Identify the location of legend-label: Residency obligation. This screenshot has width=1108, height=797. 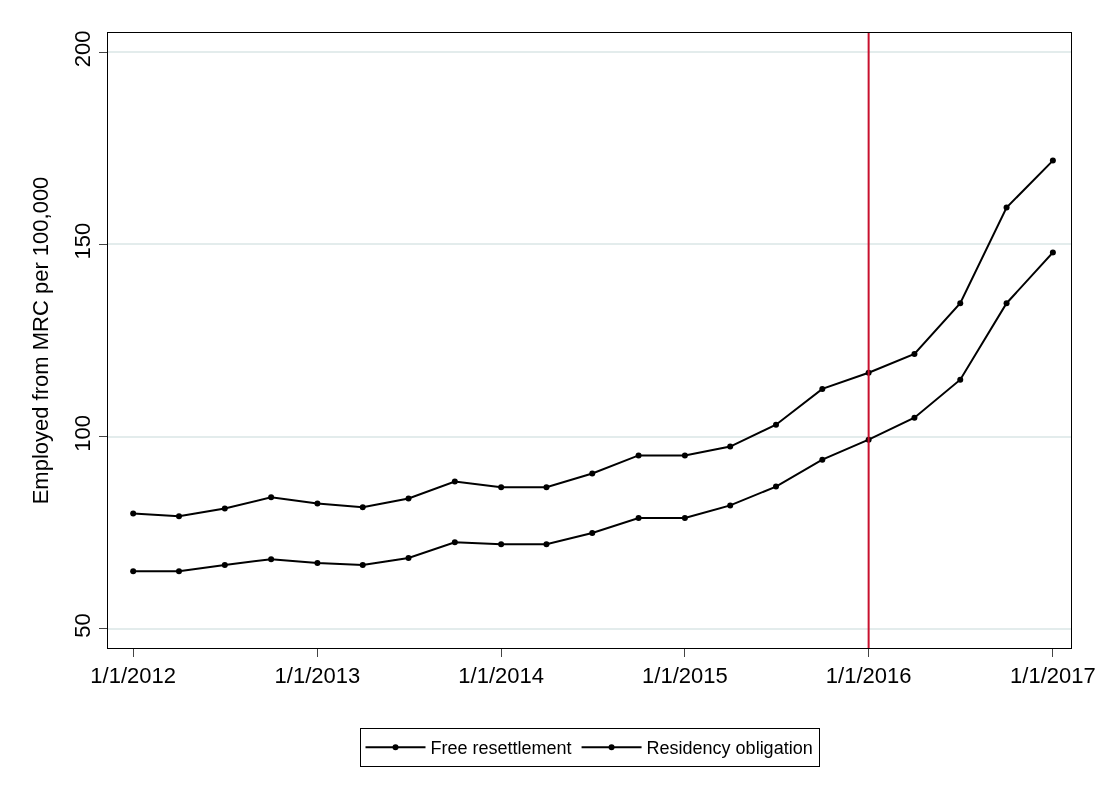
(729, 748).